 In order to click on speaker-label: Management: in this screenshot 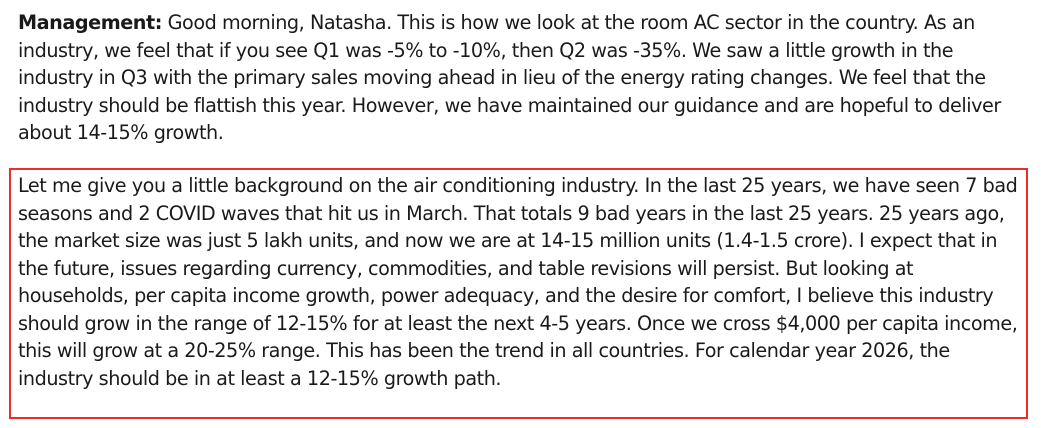, I will do `click(90, 22)`.